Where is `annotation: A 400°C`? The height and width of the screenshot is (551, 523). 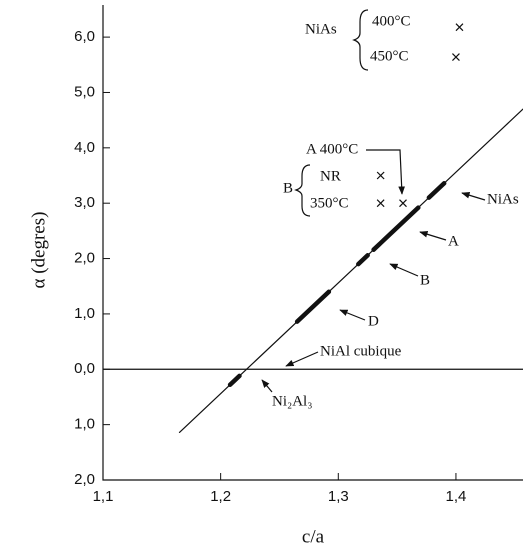 annotation: A 400°C is located at coordinates (332, 149).